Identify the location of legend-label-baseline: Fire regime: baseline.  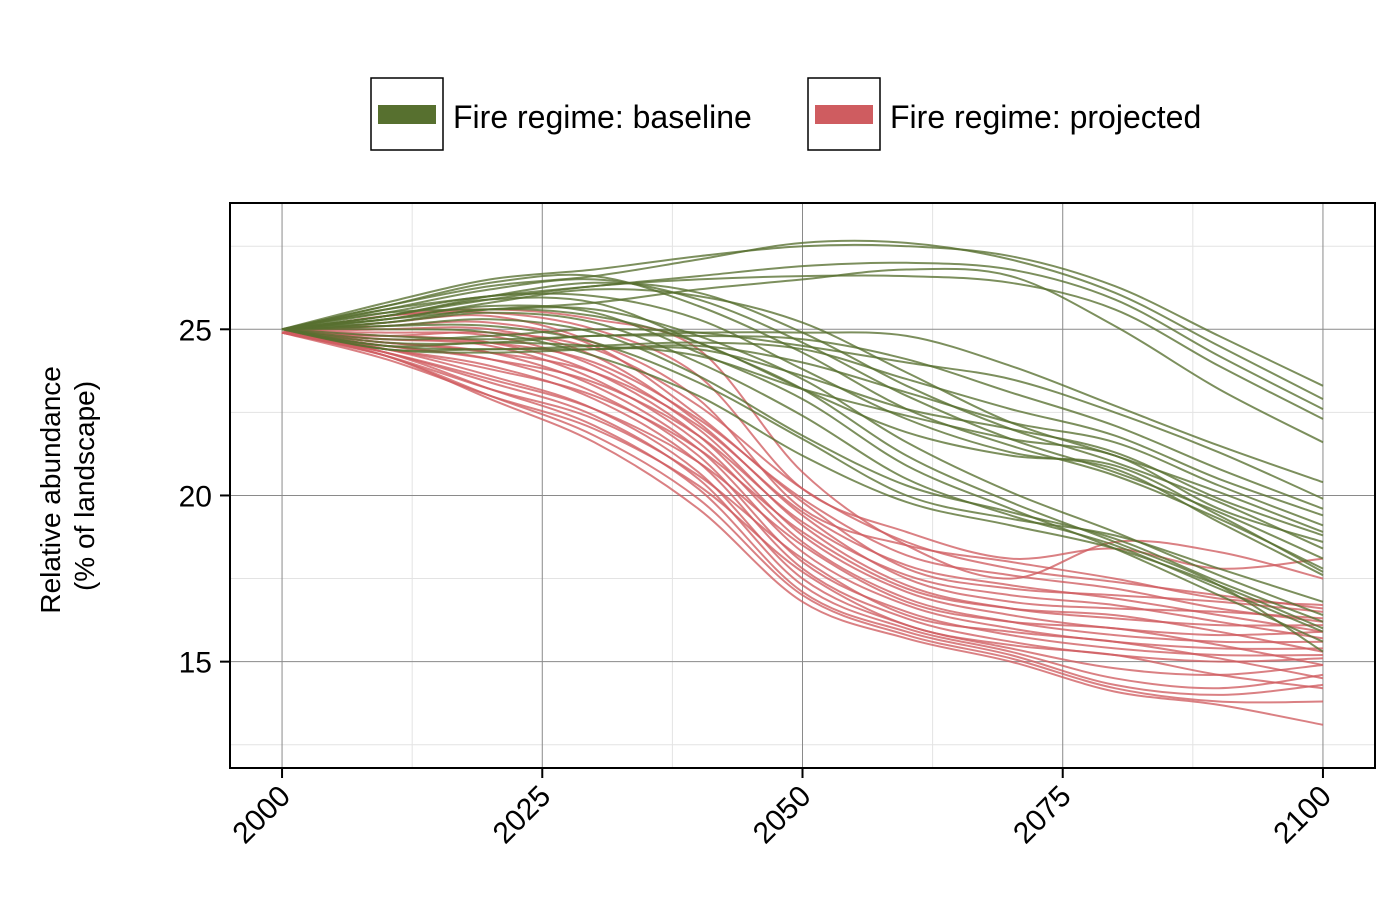
(602, 117).